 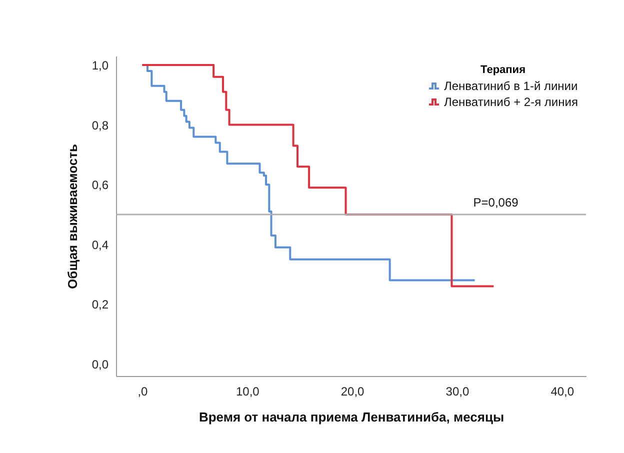 What do you see at coordinates (248, 391) in the screenshot?
I see `x-tick-label: 10,0` at bounding box center [248, 391].